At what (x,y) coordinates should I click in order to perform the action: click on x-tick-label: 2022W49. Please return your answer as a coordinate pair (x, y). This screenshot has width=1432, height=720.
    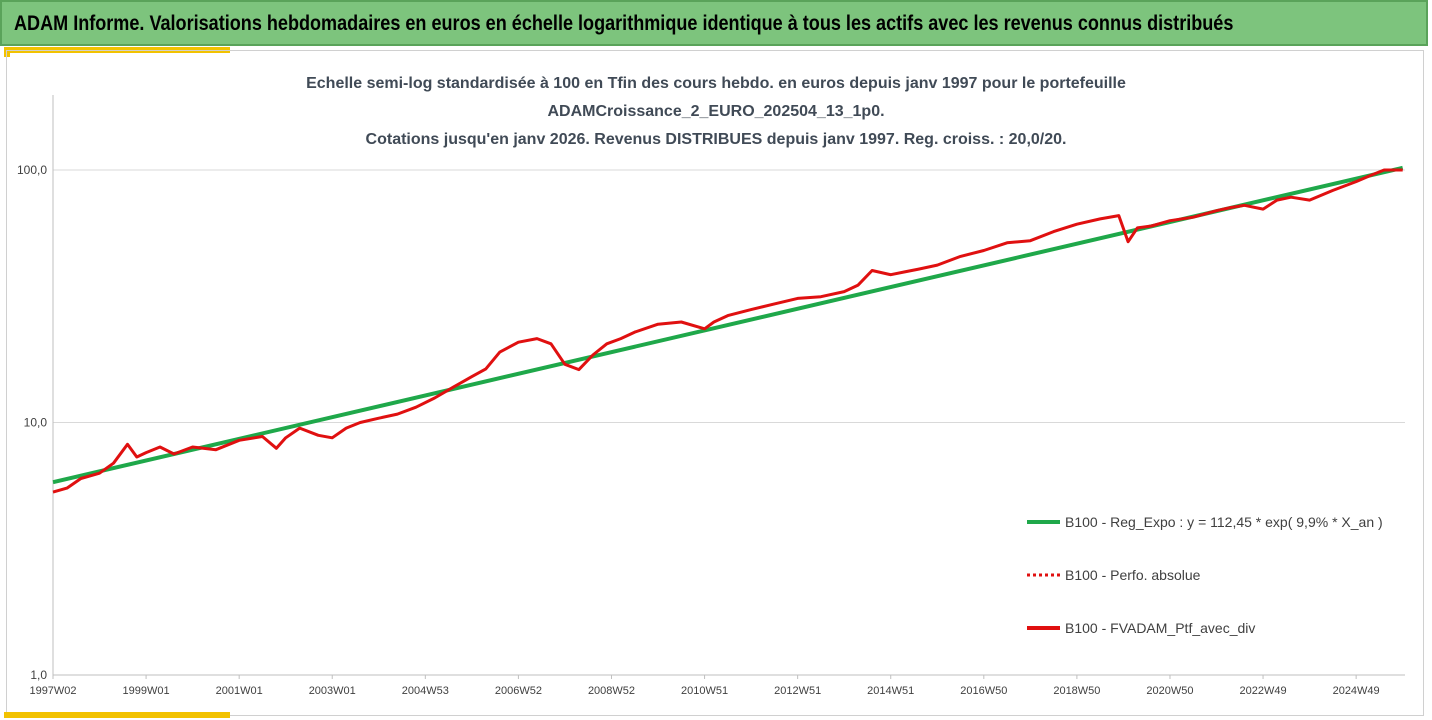
    Looking at the image, I should click on (1263, 691).